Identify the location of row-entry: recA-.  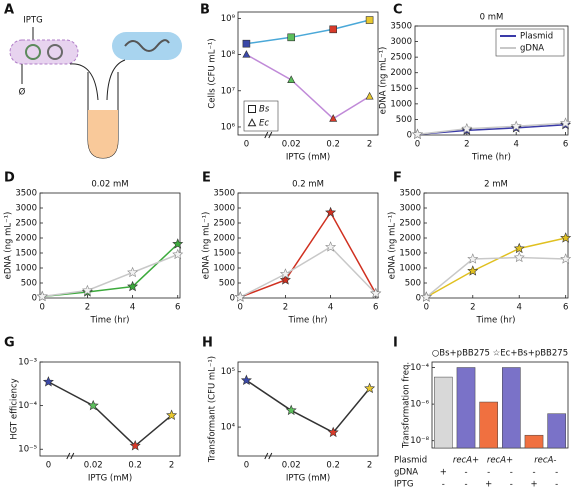
(545, 461).